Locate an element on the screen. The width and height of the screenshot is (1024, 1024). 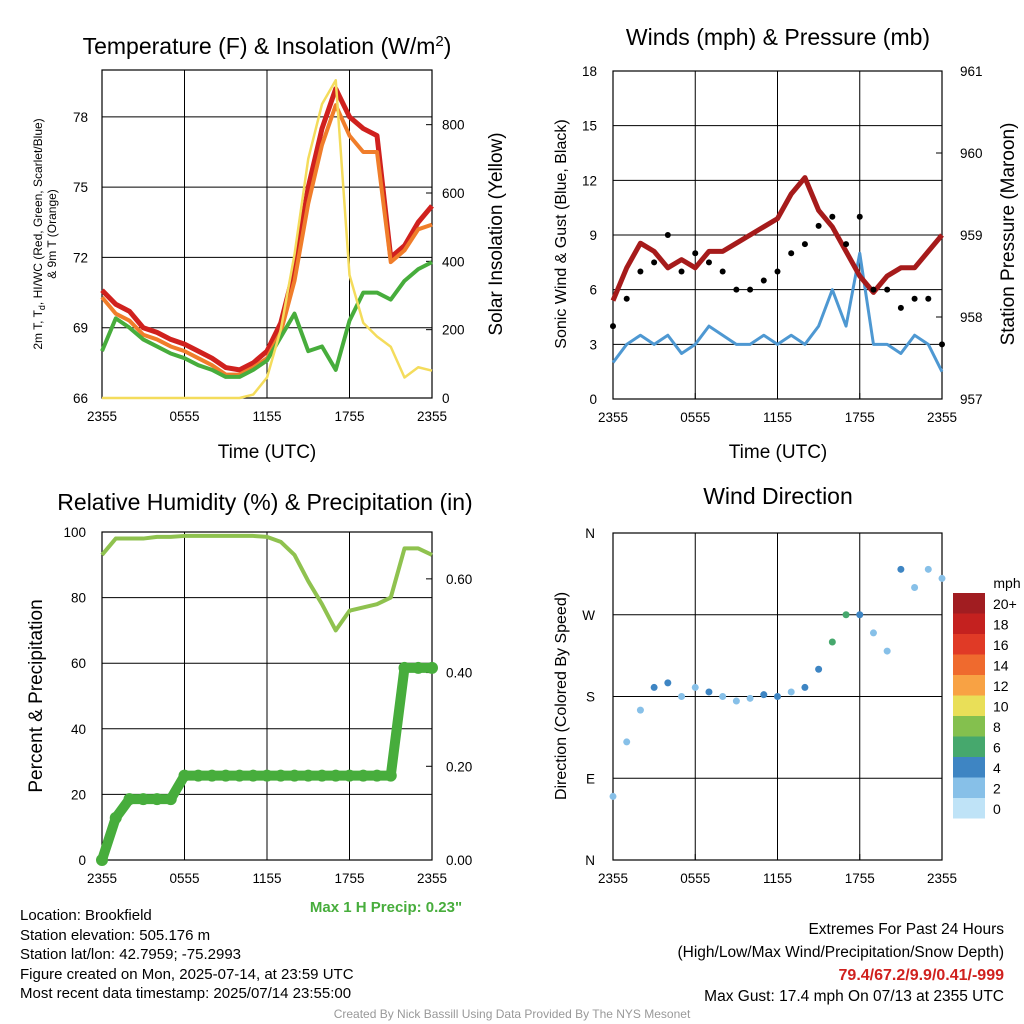
latlon-text: Station lat/lon: 42.7959; -75.2993 is located at coordinates (131, 954).